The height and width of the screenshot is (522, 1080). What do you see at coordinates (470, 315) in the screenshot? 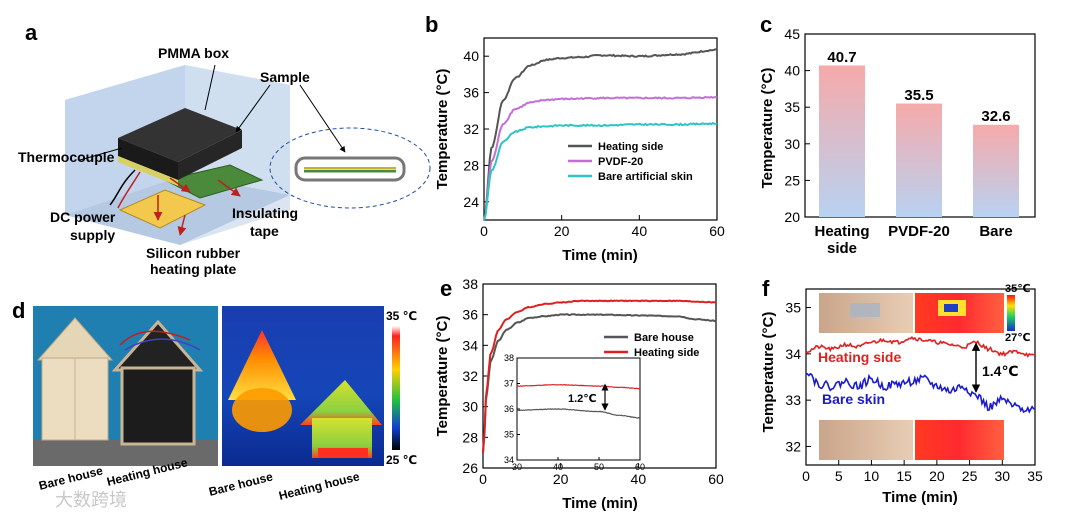
I see `panel-e-ytick-label: 36` at bounding box center [470, 315].